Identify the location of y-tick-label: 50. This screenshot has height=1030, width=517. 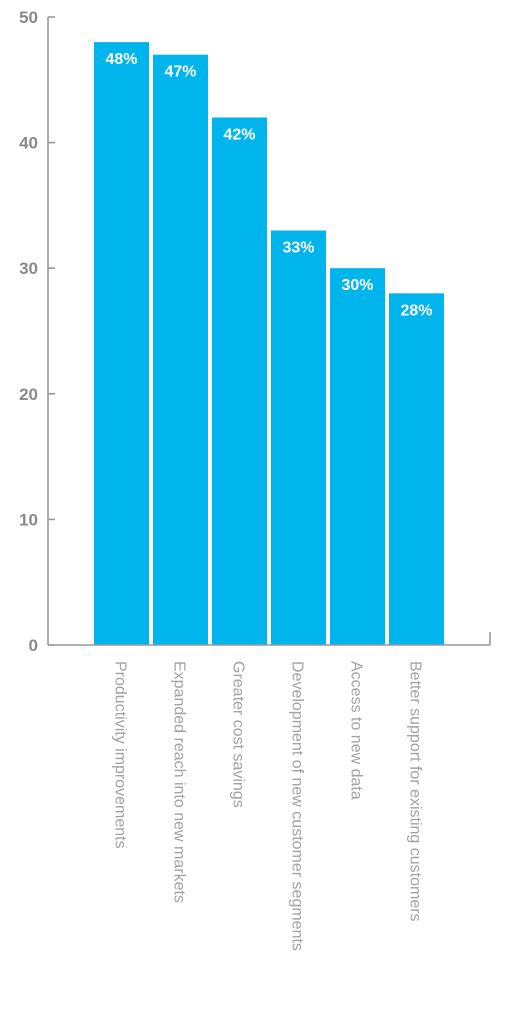
(28, 17).